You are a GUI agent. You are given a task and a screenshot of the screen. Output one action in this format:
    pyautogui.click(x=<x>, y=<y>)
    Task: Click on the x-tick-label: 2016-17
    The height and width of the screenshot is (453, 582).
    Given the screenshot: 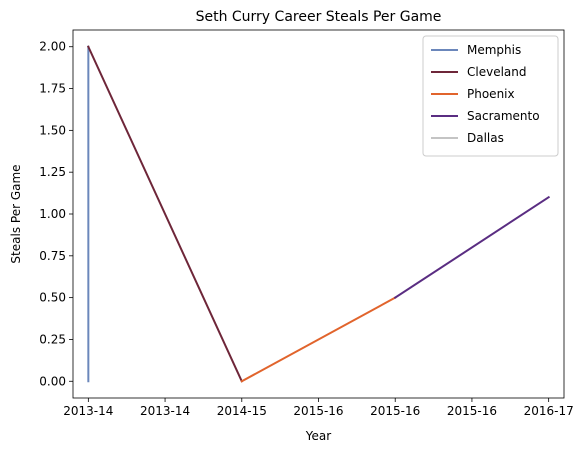 What is the action you would take?
    pyautogui.click(x=549, y=411)
    